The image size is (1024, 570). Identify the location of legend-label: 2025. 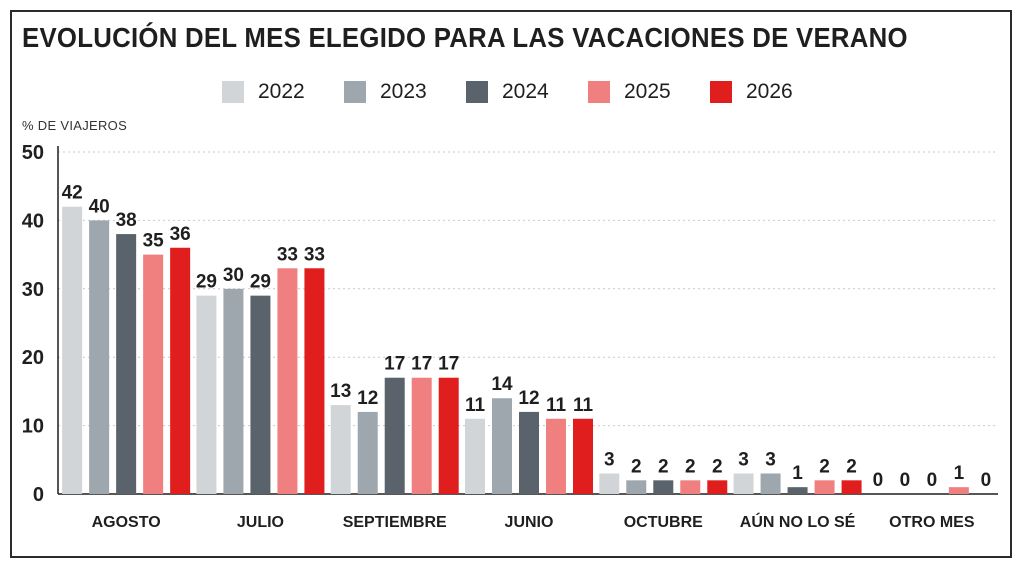
(647, 91).